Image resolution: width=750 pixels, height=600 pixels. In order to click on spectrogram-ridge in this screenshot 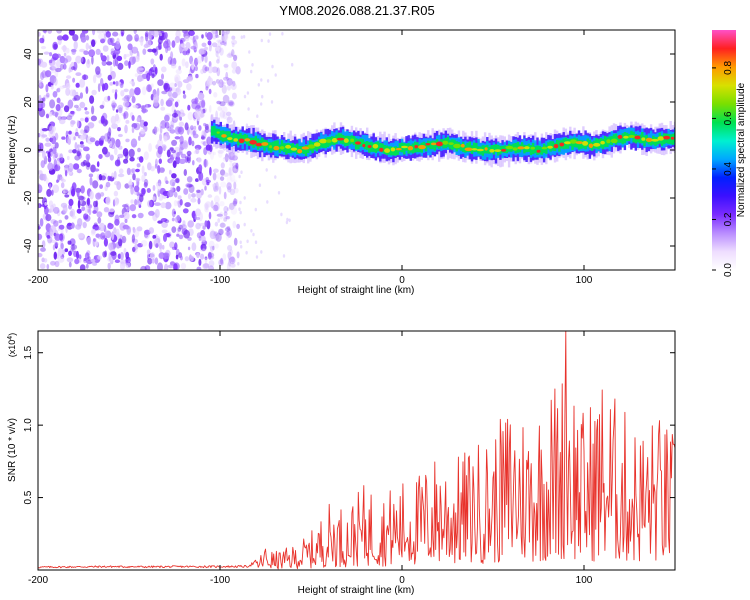, I will do `click(442, 141)`.